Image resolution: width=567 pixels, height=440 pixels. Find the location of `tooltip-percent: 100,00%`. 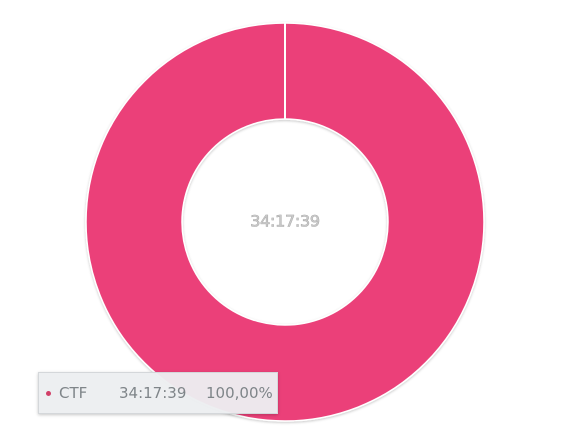

tooltip-percent: 100,00% is located at coordinates (239, 393).